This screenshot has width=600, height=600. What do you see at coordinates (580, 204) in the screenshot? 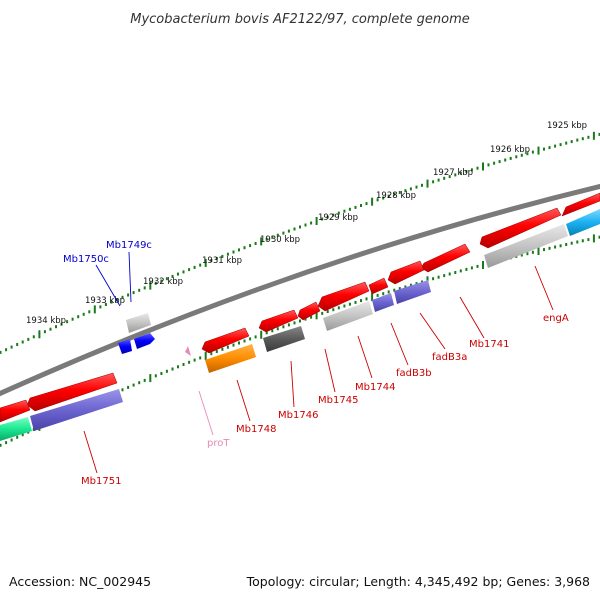
I see `gene-arrow-mb1741` at bounding box center [580, 204].